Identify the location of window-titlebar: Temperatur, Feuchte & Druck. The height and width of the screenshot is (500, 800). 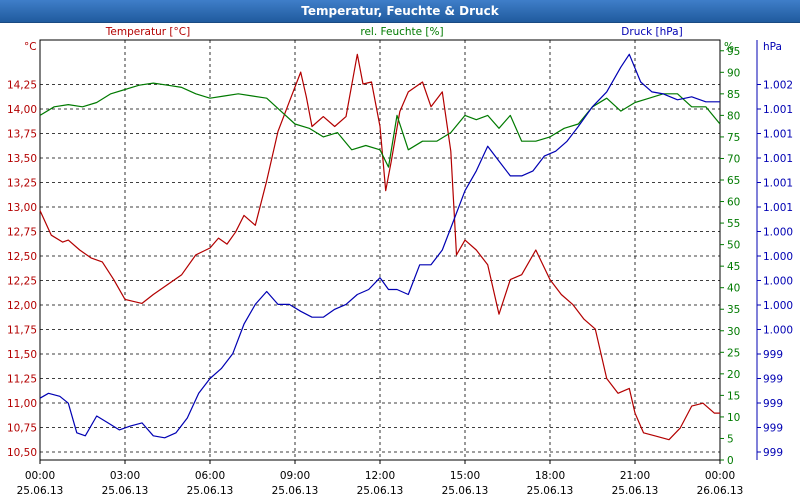
(400, 11).